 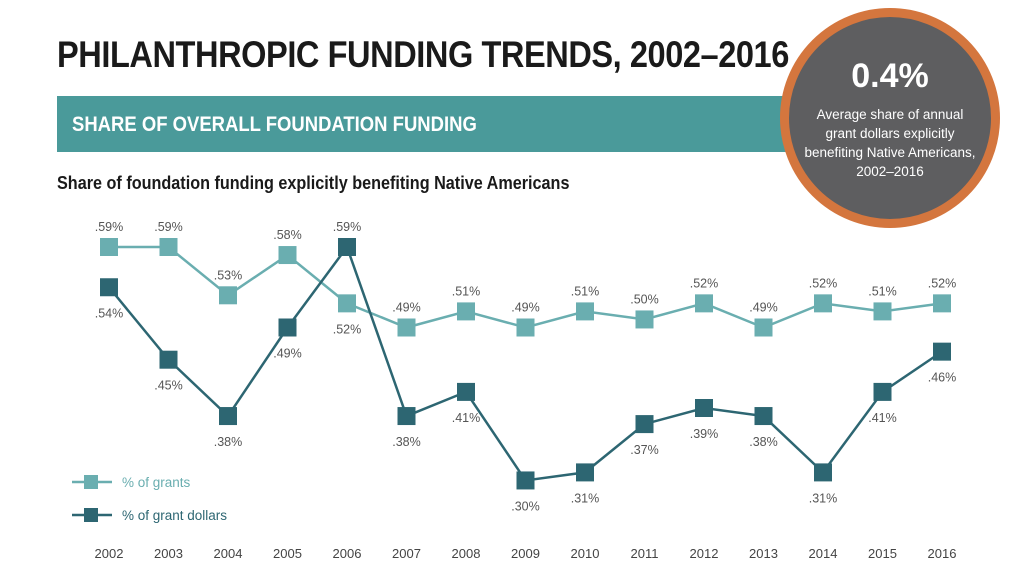 What do you see at coordinates (109, 313) in the screenshot?
I see `data-label: .54%` at bounding box center [109, 313].